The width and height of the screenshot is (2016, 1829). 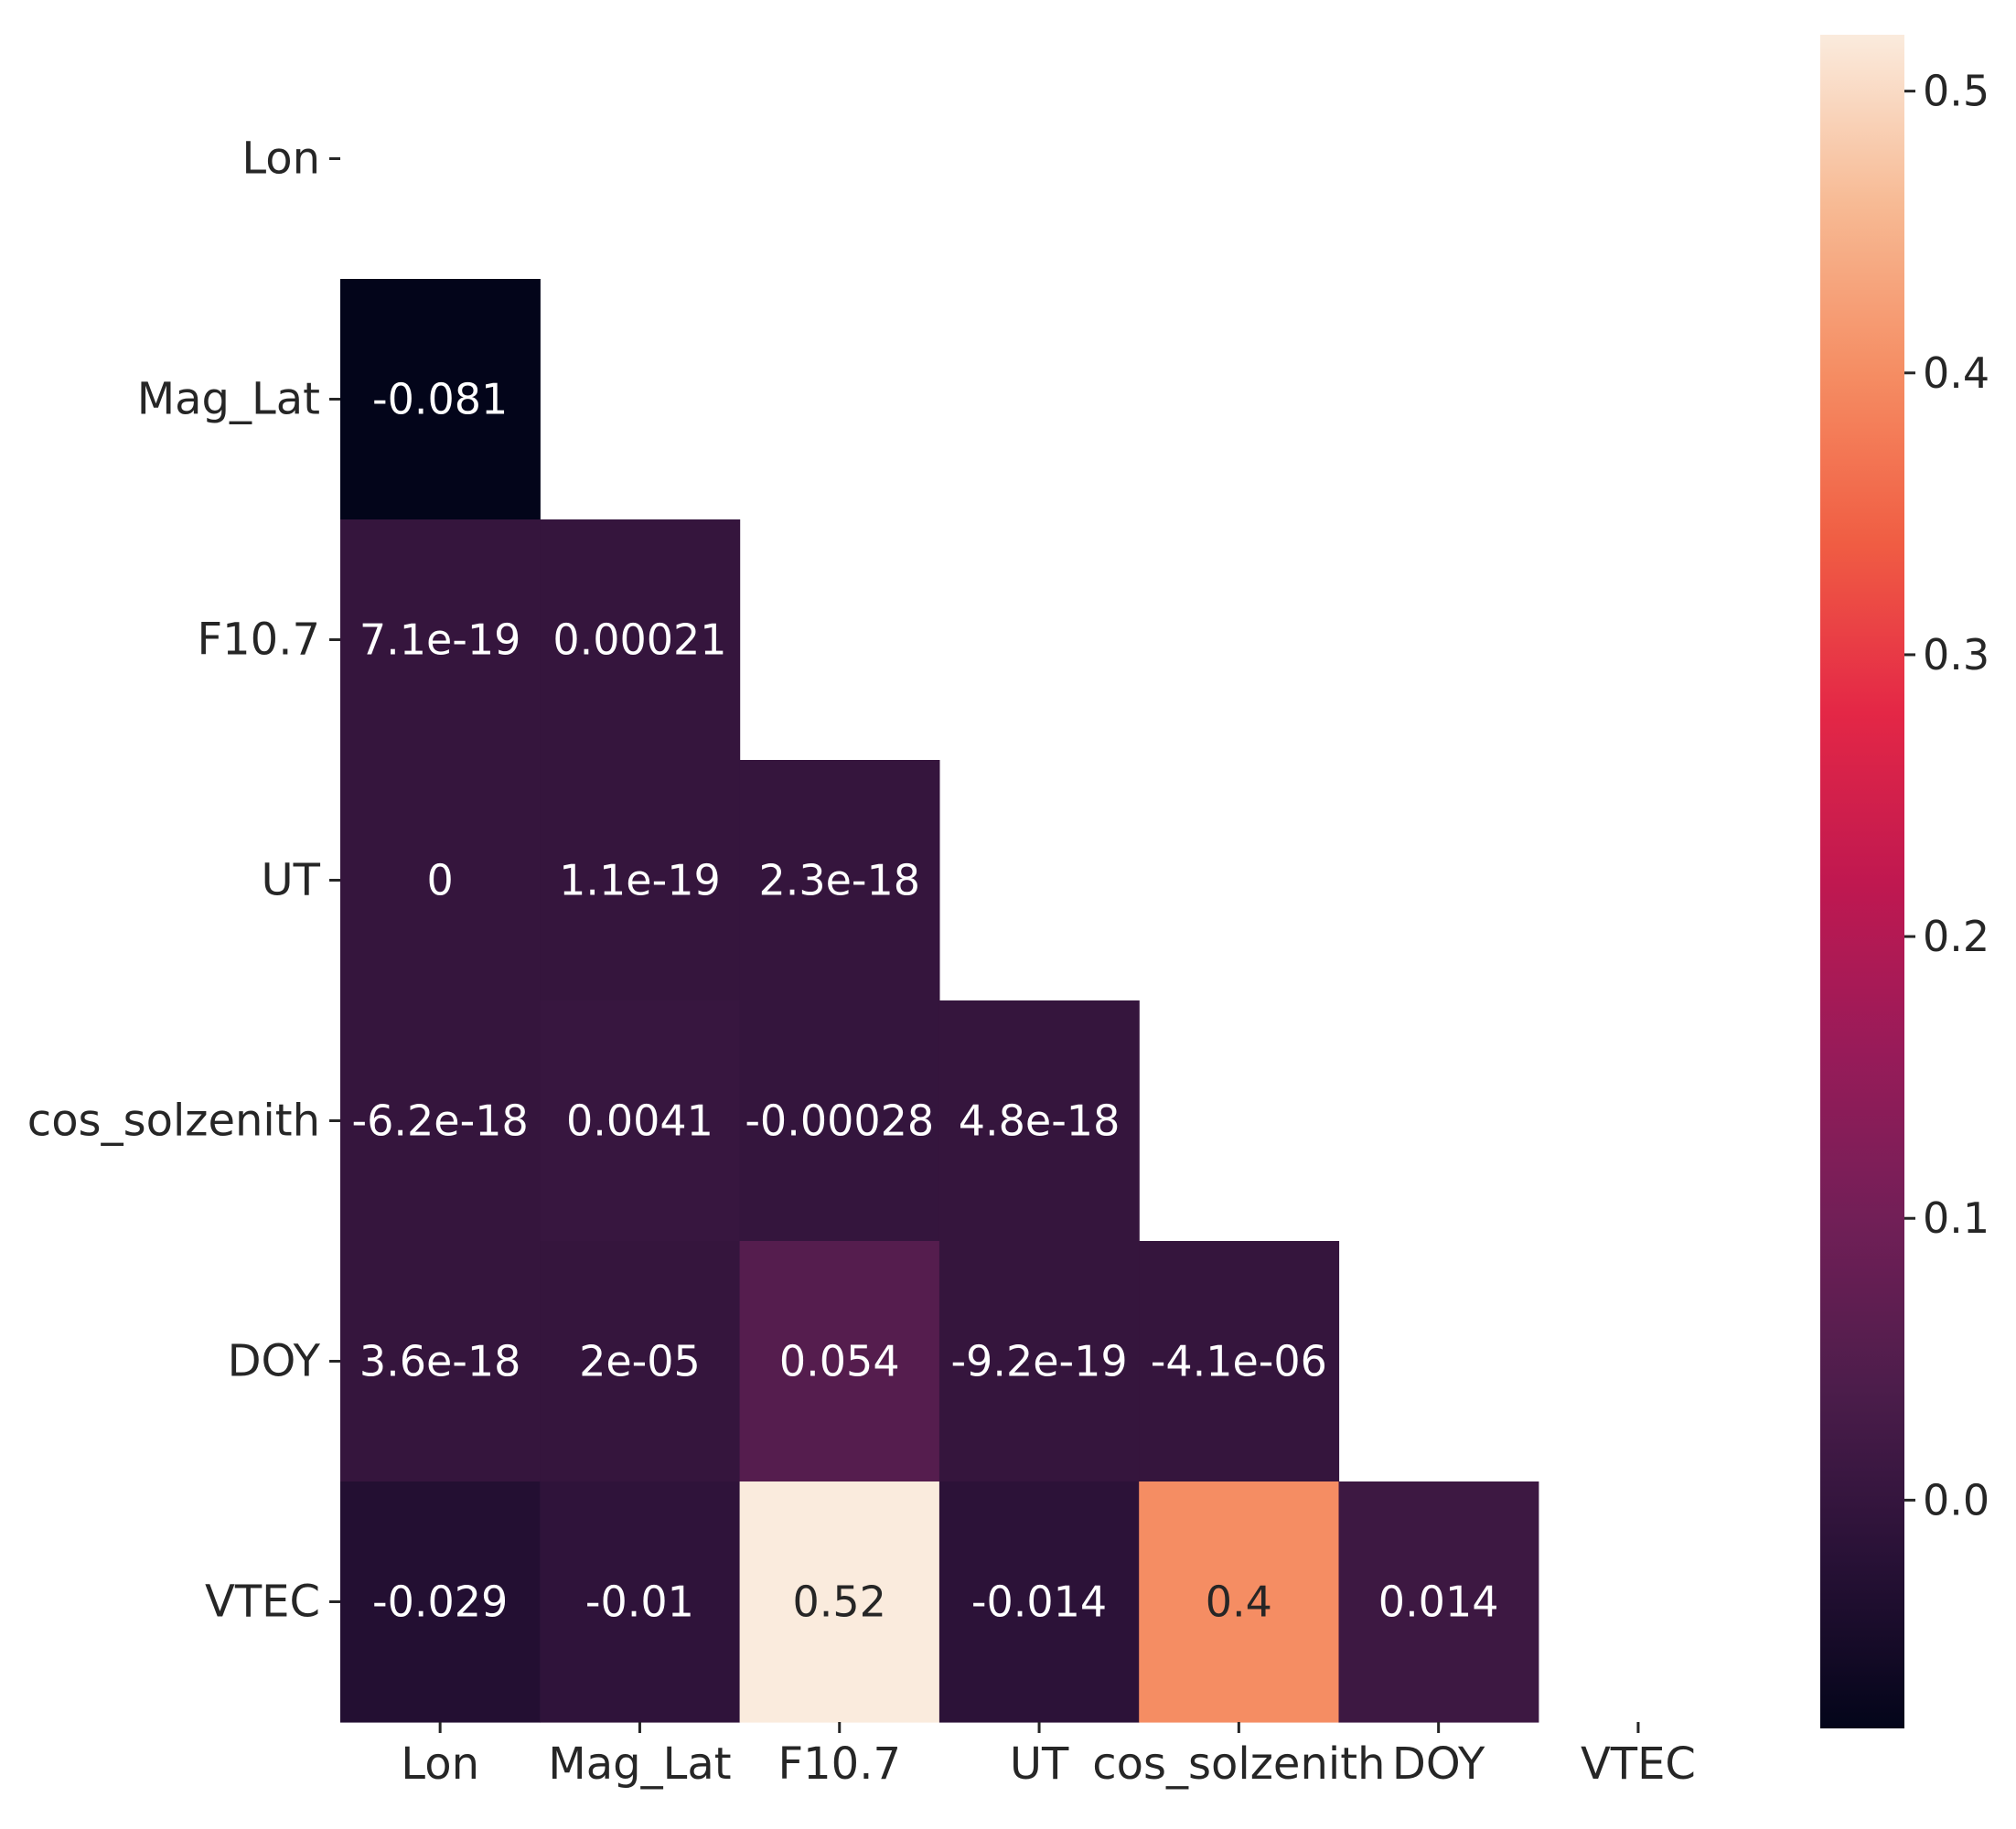 I want to click on y-tick-label: VTEC, so click(x=262, y=1602).